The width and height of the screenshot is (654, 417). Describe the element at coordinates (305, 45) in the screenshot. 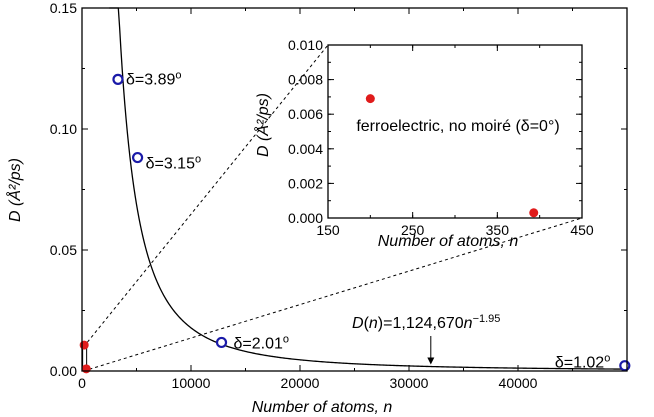

I see `inset-ytick-label: 0.010` at that location.